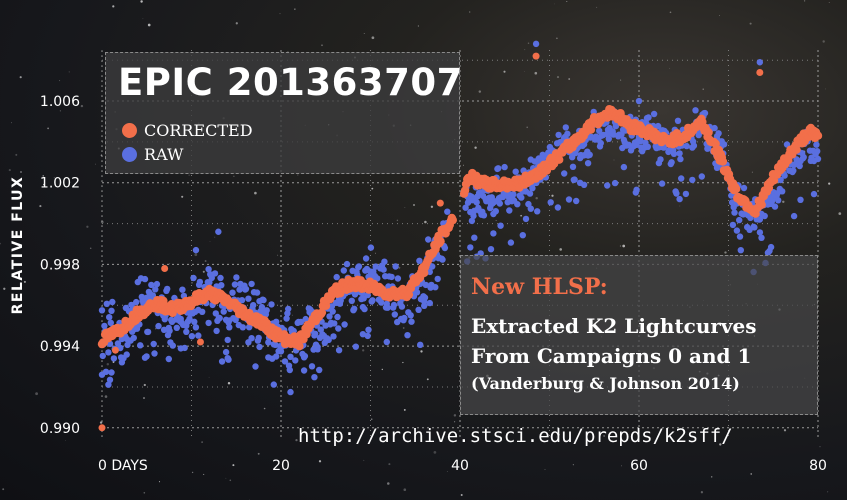 This screenshot has height=500, width=847. Describe the element at coordinates (152, 154) in the screenshot. I see `legend-item-raw: RAW` at that location.